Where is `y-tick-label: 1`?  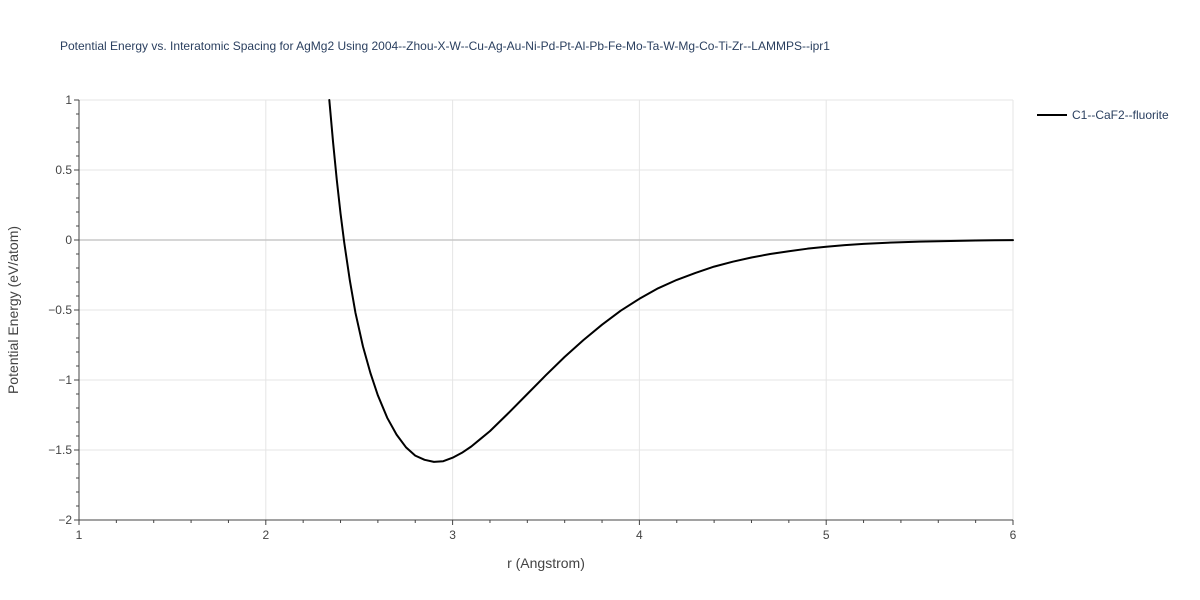
y-tick-label: 1 is located at coordinates (68, 100).